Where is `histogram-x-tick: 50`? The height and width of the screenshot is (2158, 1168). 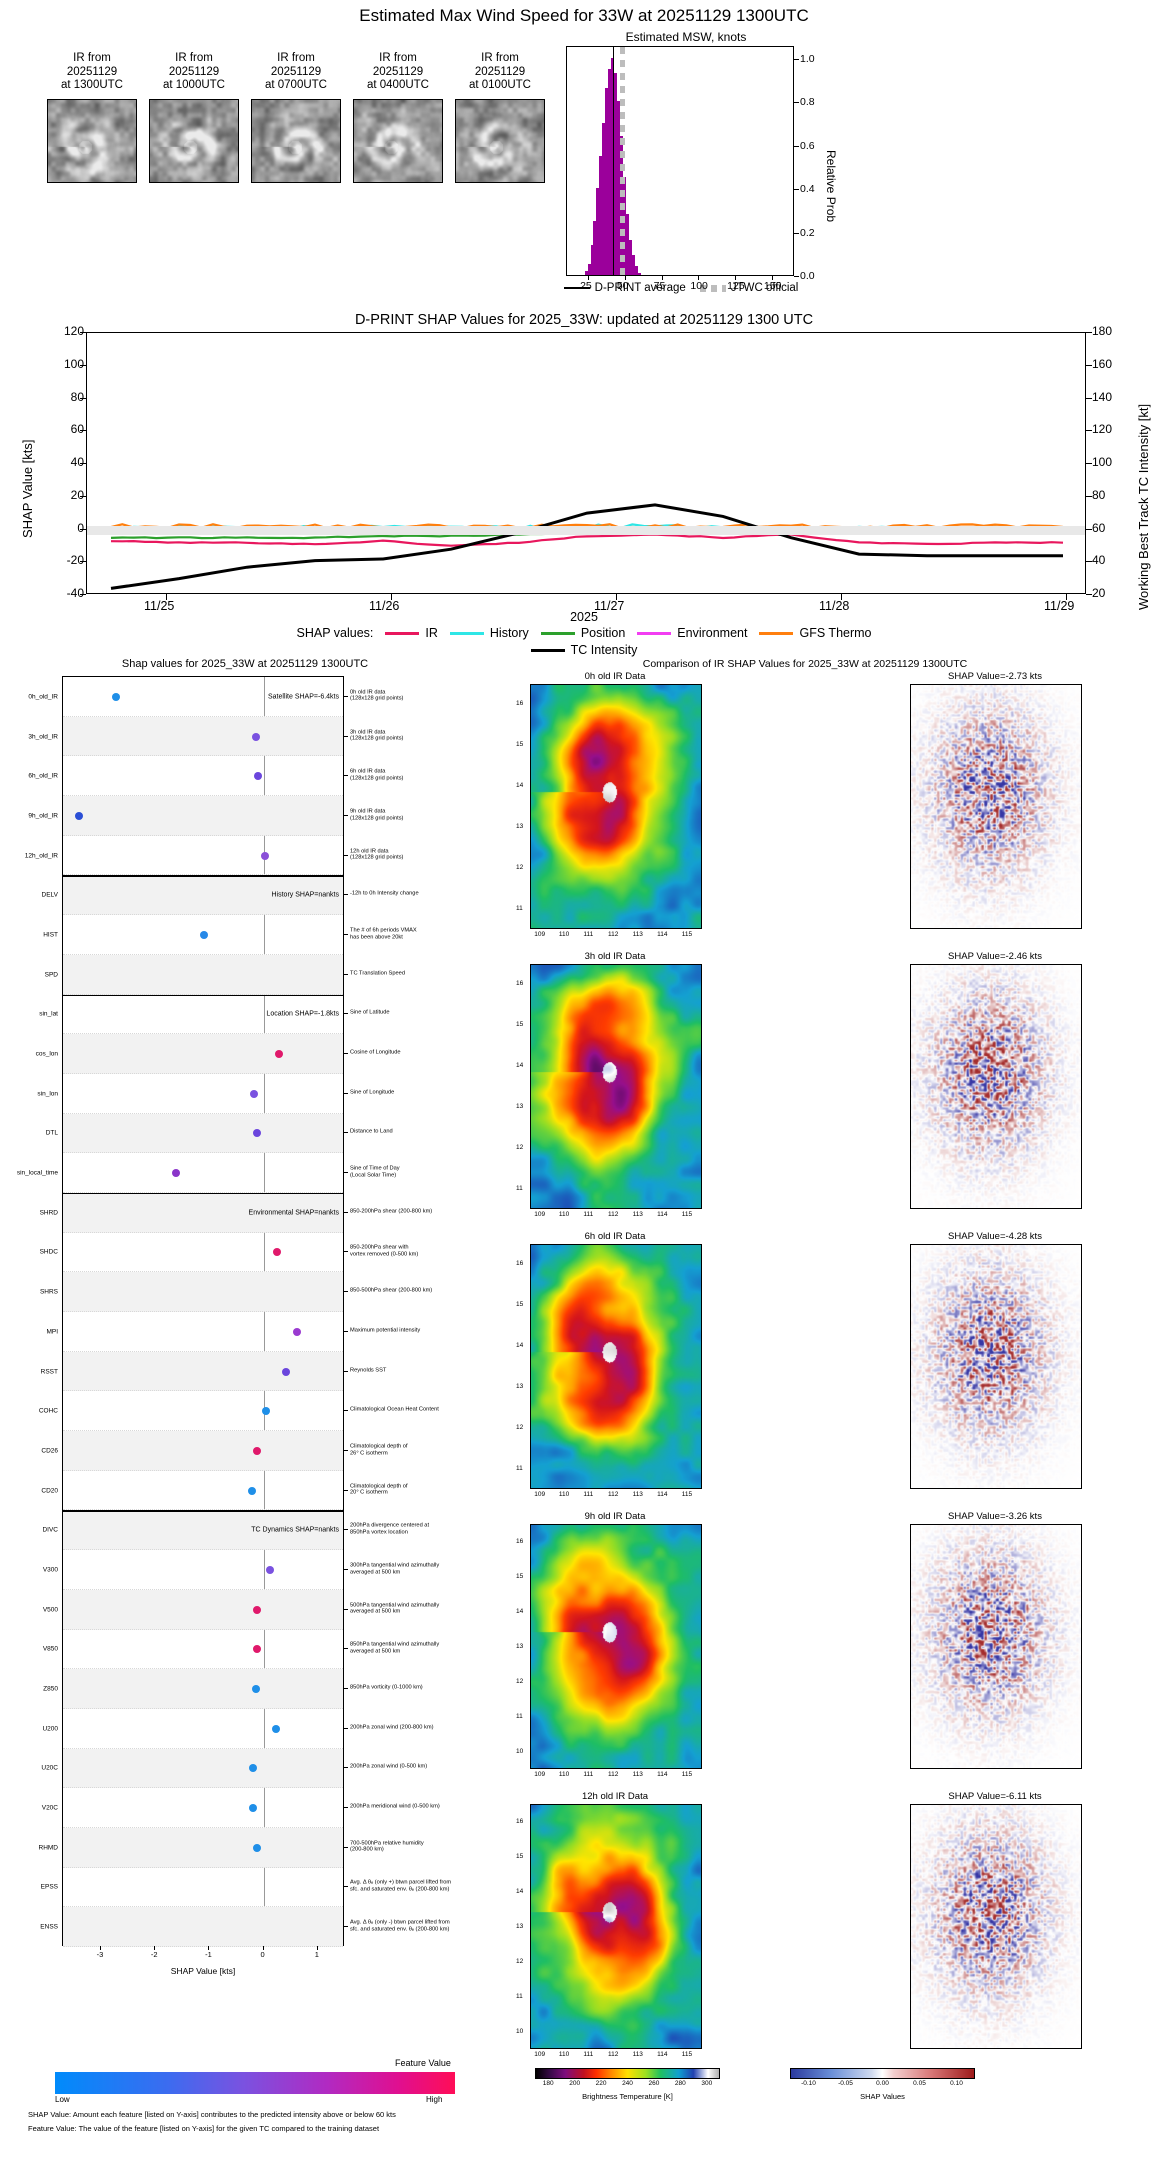 histogram-x-tick: 50 is located at coordinates (622, 286).